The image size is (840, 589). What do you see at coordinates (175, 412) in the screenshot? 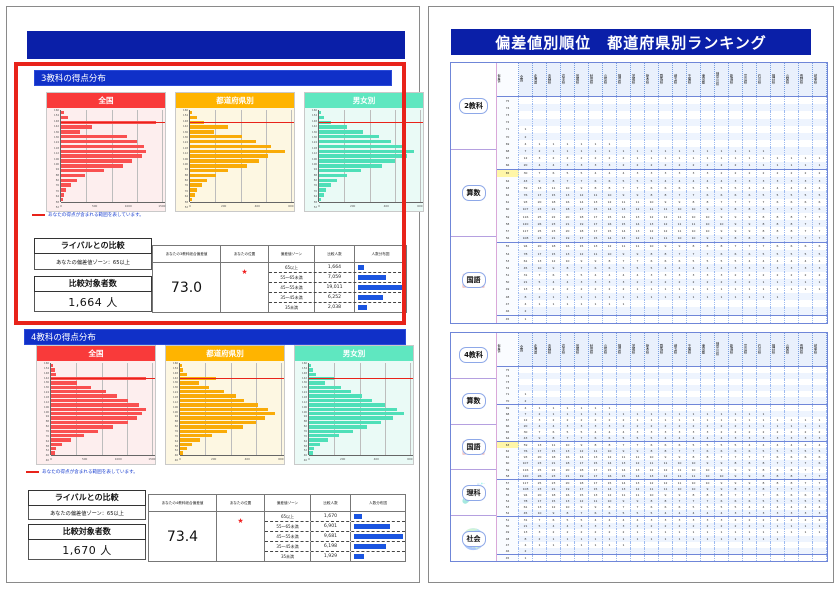
I see `y-tick: 100` at bounding box center [175, 412].